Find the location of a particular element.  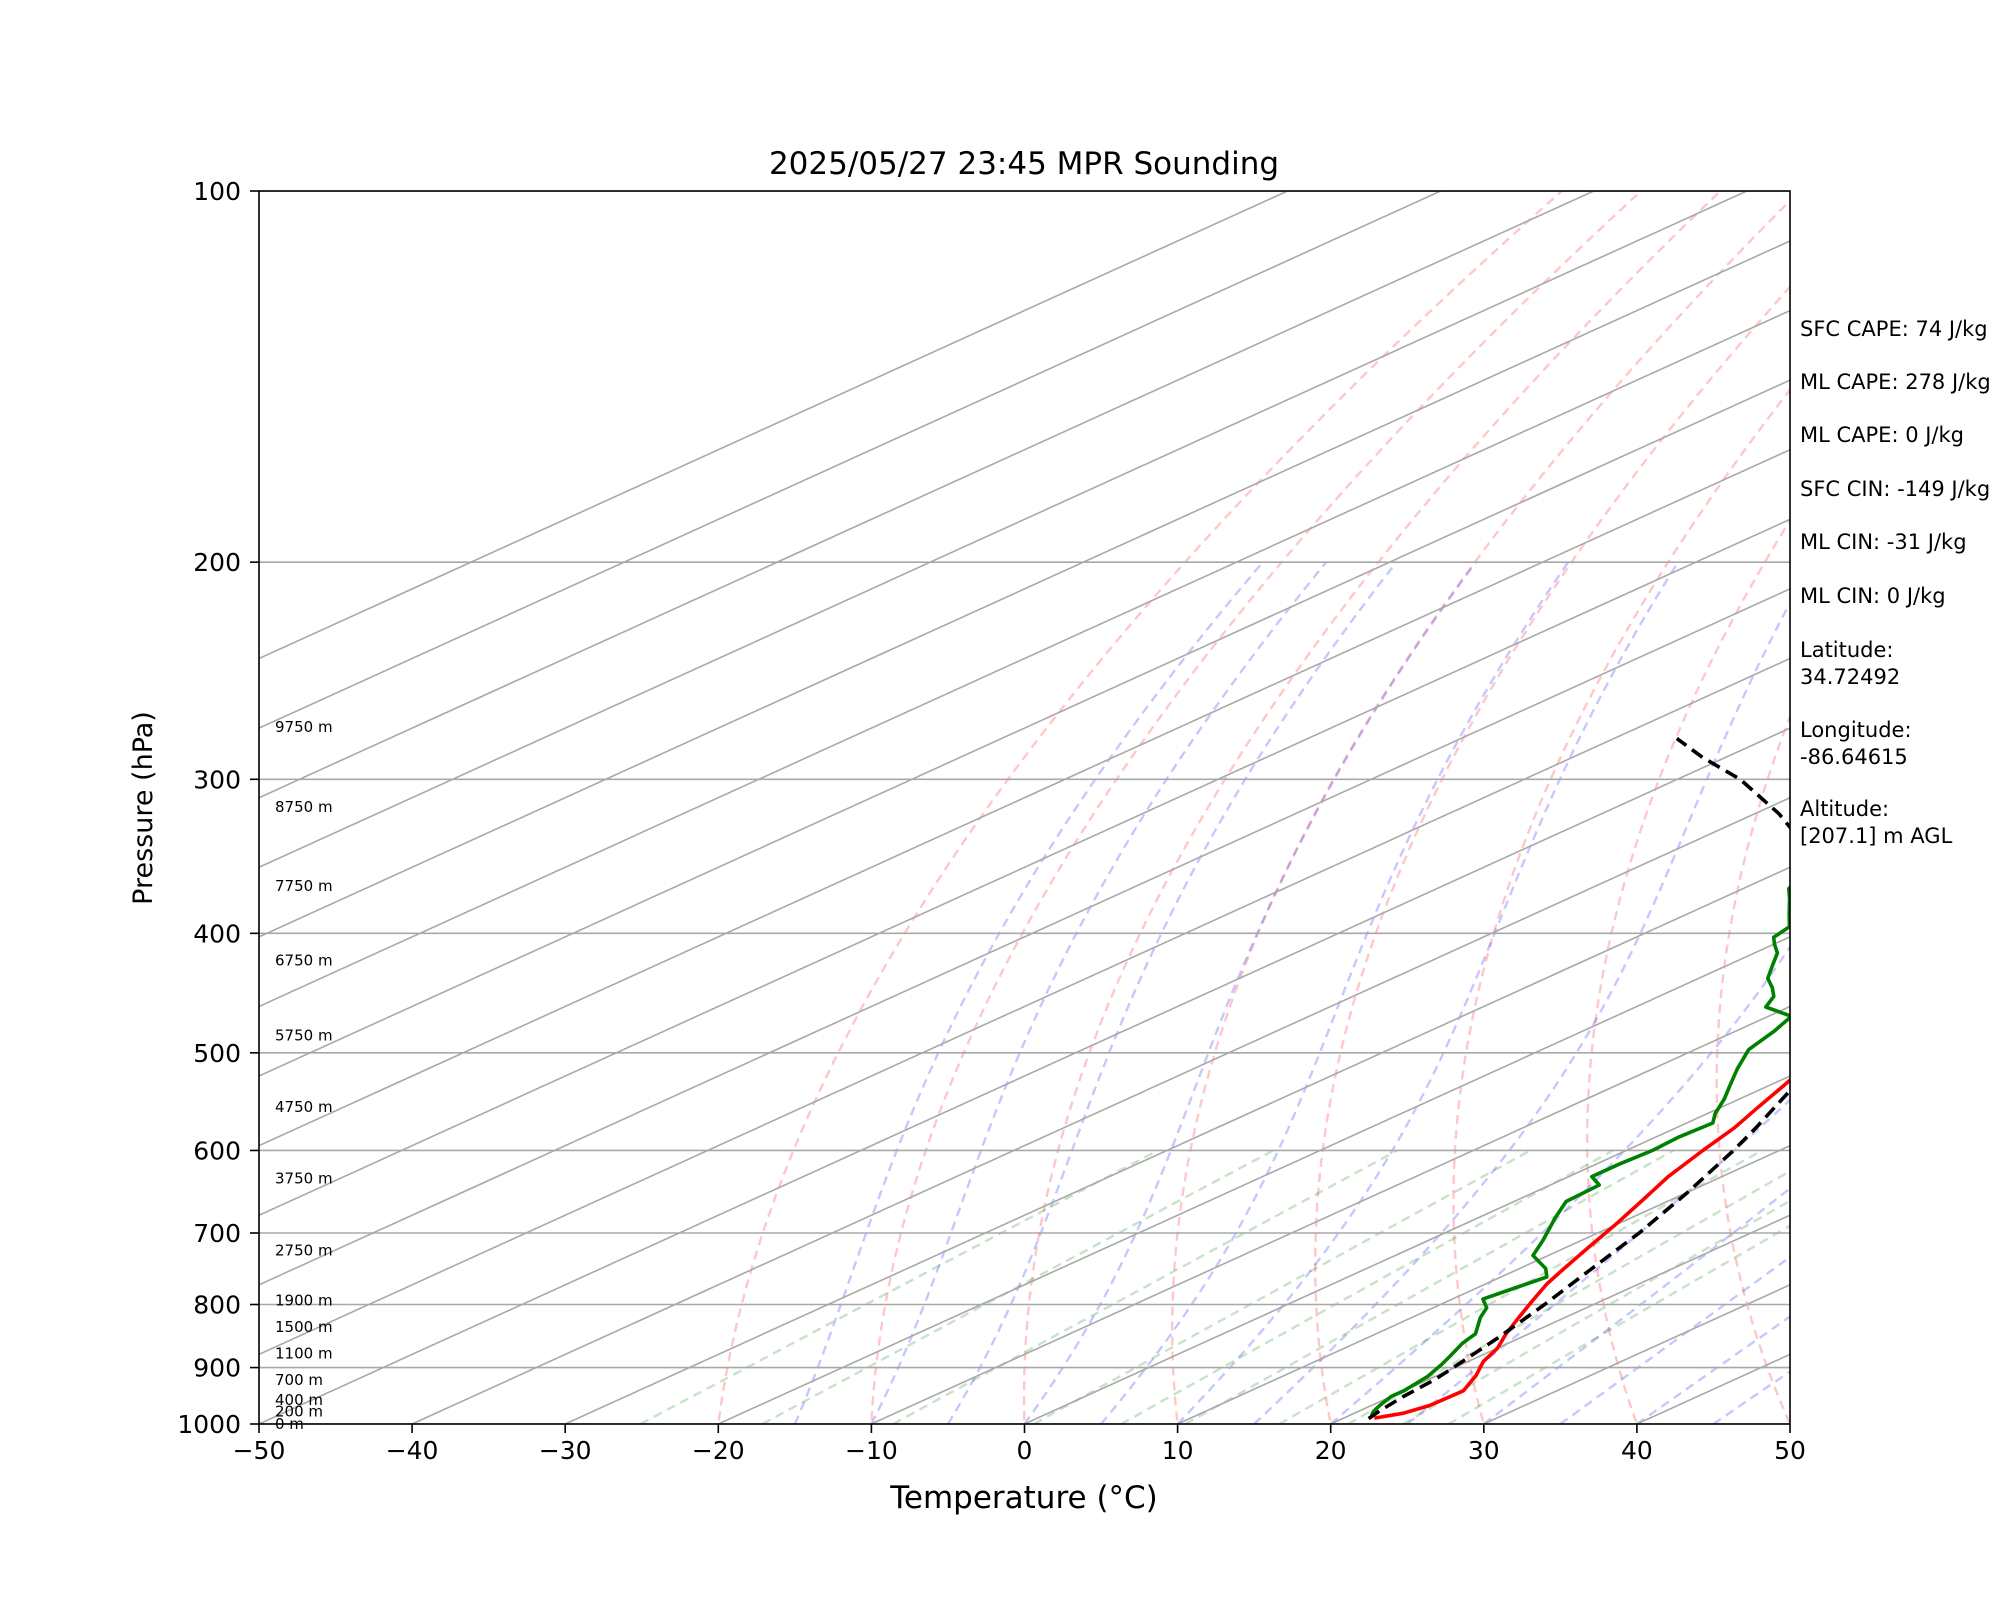

y-tick-label: 100 is located at coordinates (217, 191).